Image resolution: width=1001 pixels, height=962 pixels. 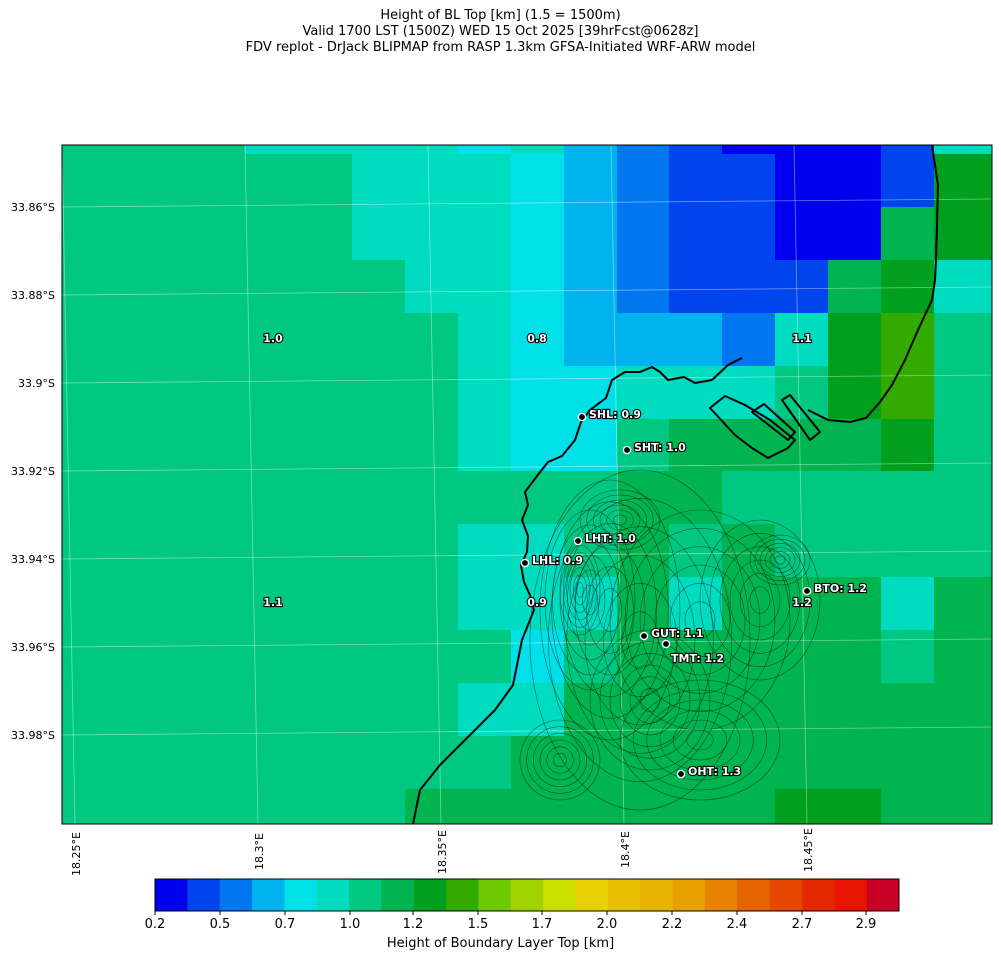 I want to click on grid-value-label: 0.8, so click(x=537, y=338).